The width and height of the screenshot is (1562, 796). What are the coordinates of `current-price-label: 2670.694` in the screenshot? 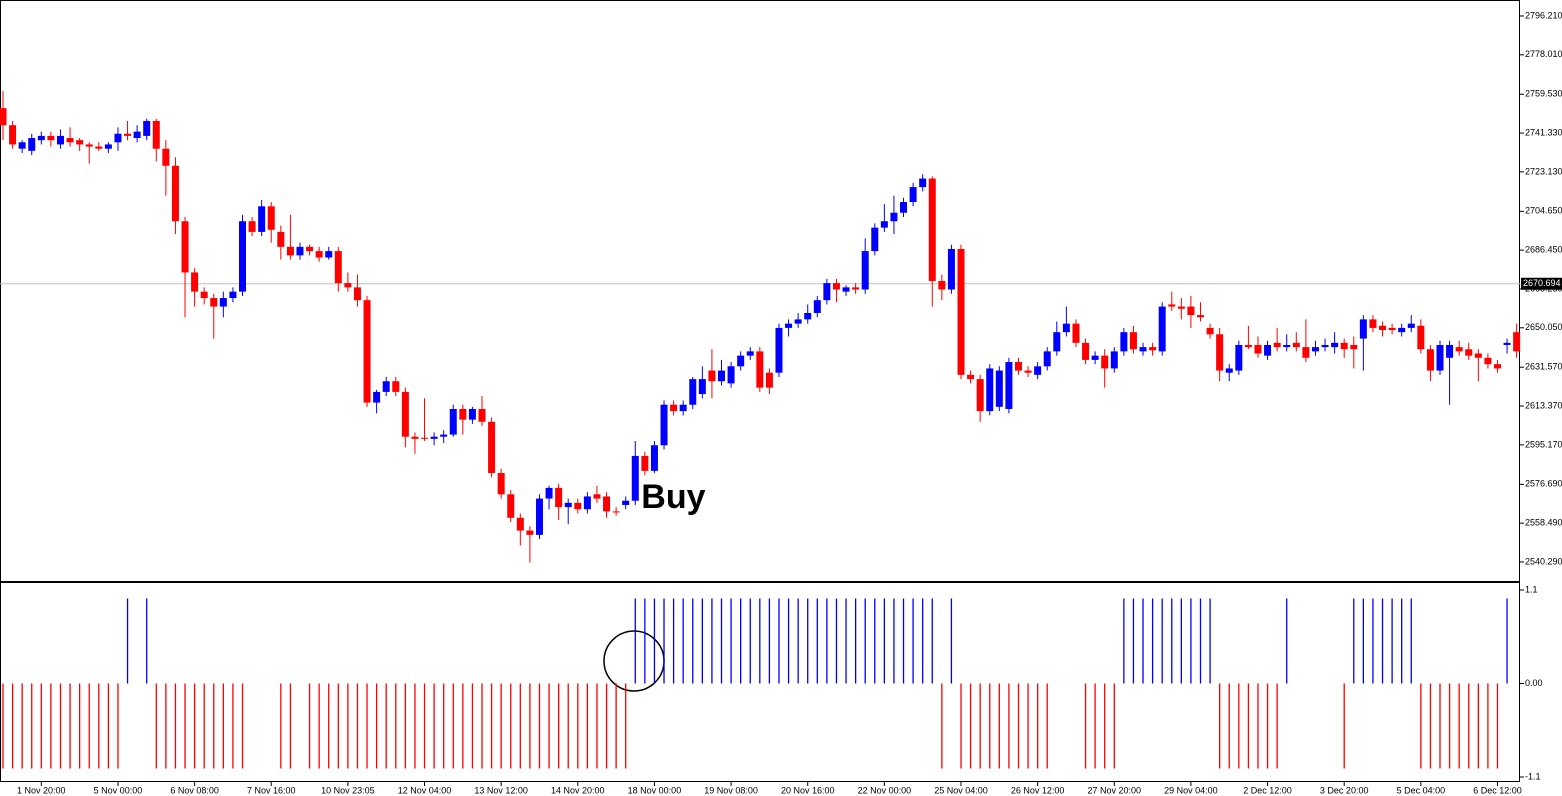 It's located at (1542, 283).